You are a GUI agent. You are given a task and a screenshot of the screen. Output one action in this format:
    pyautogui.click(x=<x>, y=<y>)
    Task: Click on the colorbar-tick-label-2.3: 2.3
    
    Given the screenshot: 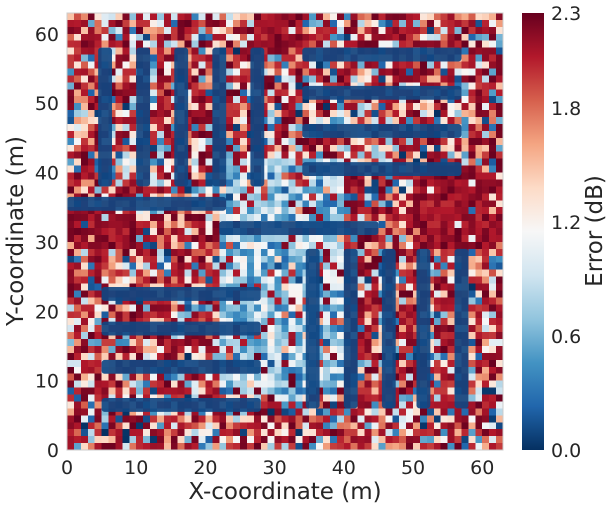 What is the action you would take?
    pyautogui.click(x=566, y=14)
    